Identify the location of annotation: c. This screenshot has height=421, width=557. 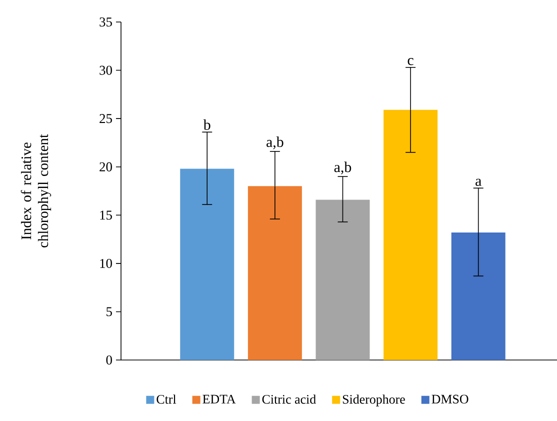
(411, 62).